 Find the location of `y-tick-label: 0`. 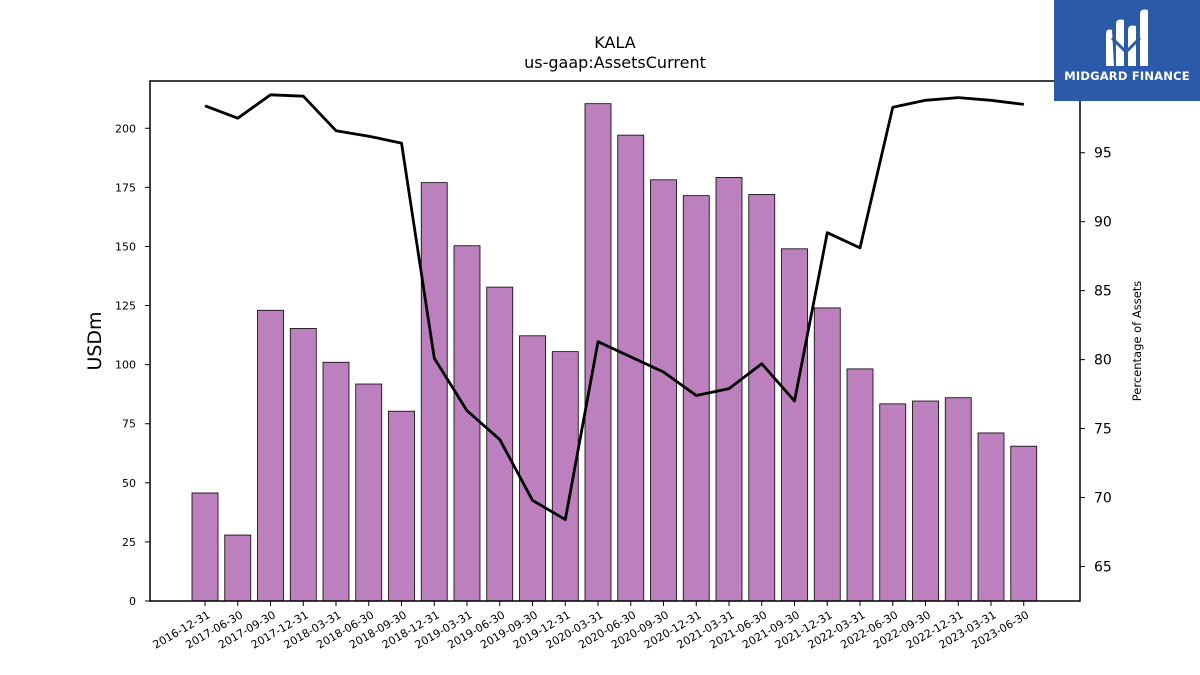

y-tick-label: 0 is located at coordinates (132, 601).